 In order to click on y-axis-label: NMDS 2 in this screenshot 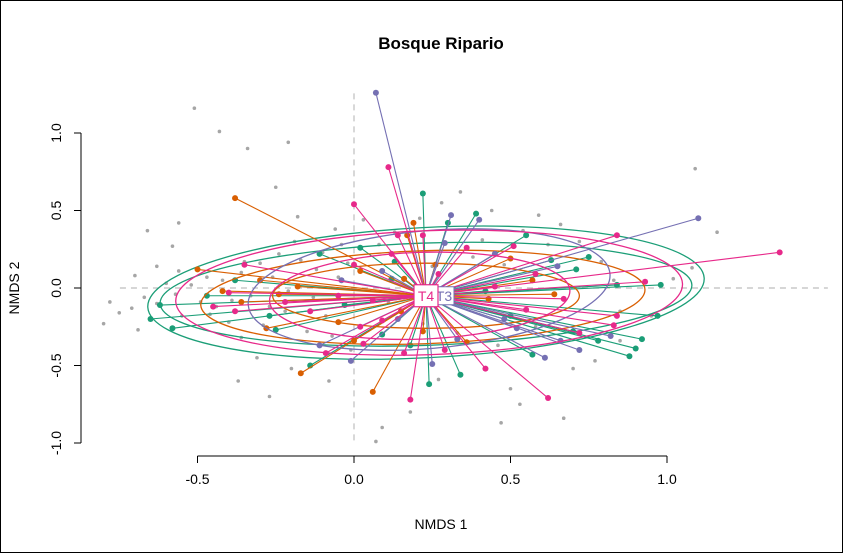, I will do `click(14, 287)`.